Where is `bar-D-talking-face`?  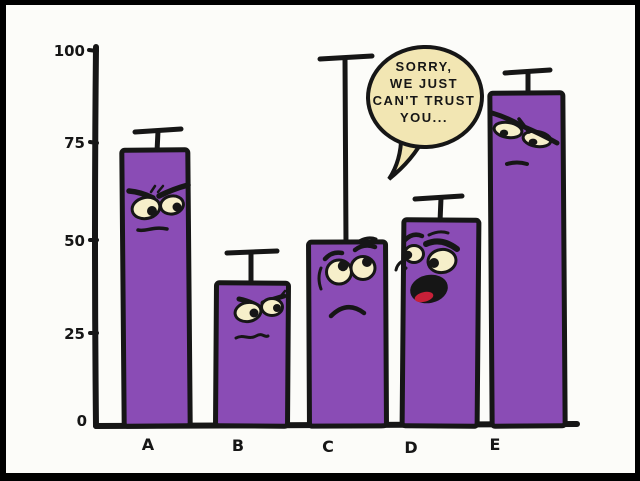 bar-D-talking-face is located at coordinates (427, 267).